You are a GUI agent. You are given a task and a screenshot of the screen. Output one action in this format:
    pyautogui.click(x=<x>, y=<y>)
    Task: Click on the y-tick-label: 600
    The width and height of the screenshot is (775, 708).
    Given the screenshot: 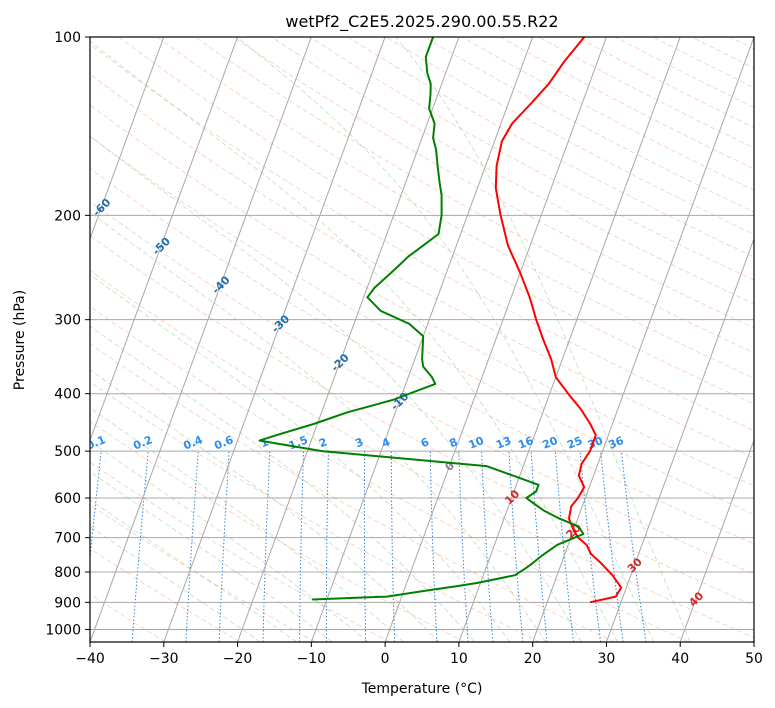 What is the action you would take?
    pyautogui.click(x=67, y=499)
    